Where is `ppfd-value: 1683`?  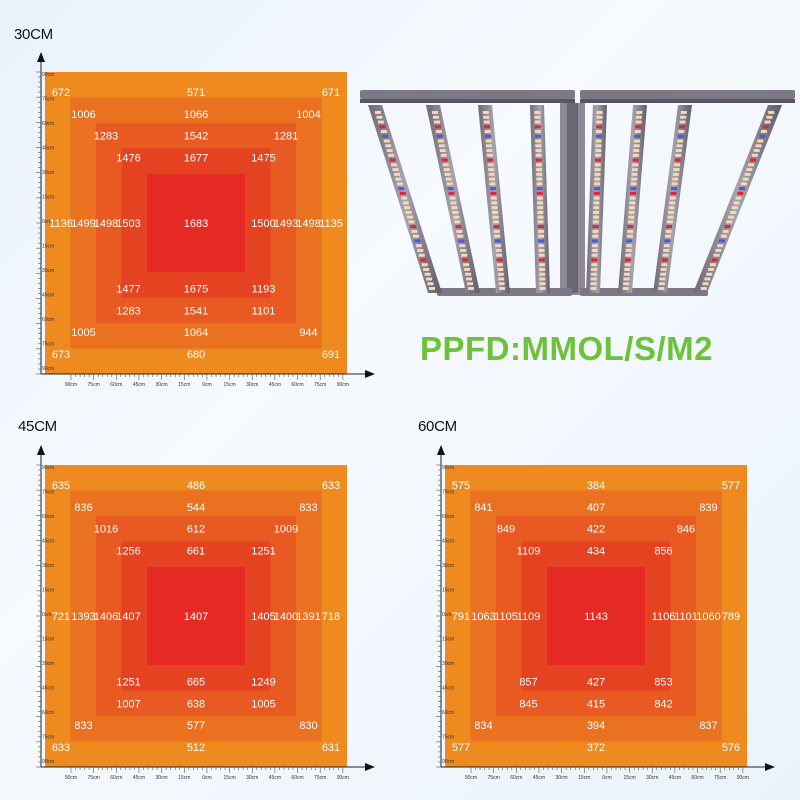 ppfd-value: 1683 is located at coordinates (196, 224).